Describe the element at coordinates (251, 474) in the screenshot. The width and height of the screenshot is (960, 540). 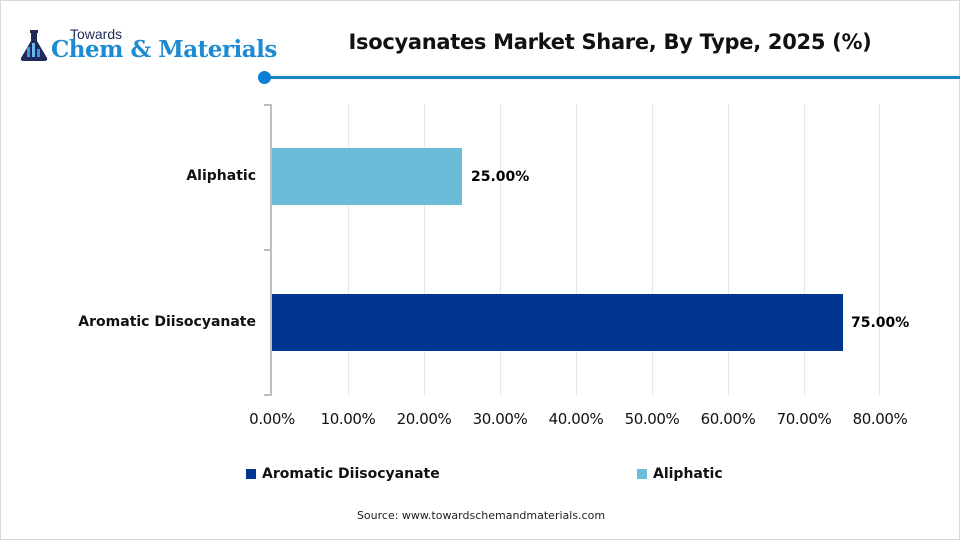
I see `legend-swatch-aromatic` at that location.